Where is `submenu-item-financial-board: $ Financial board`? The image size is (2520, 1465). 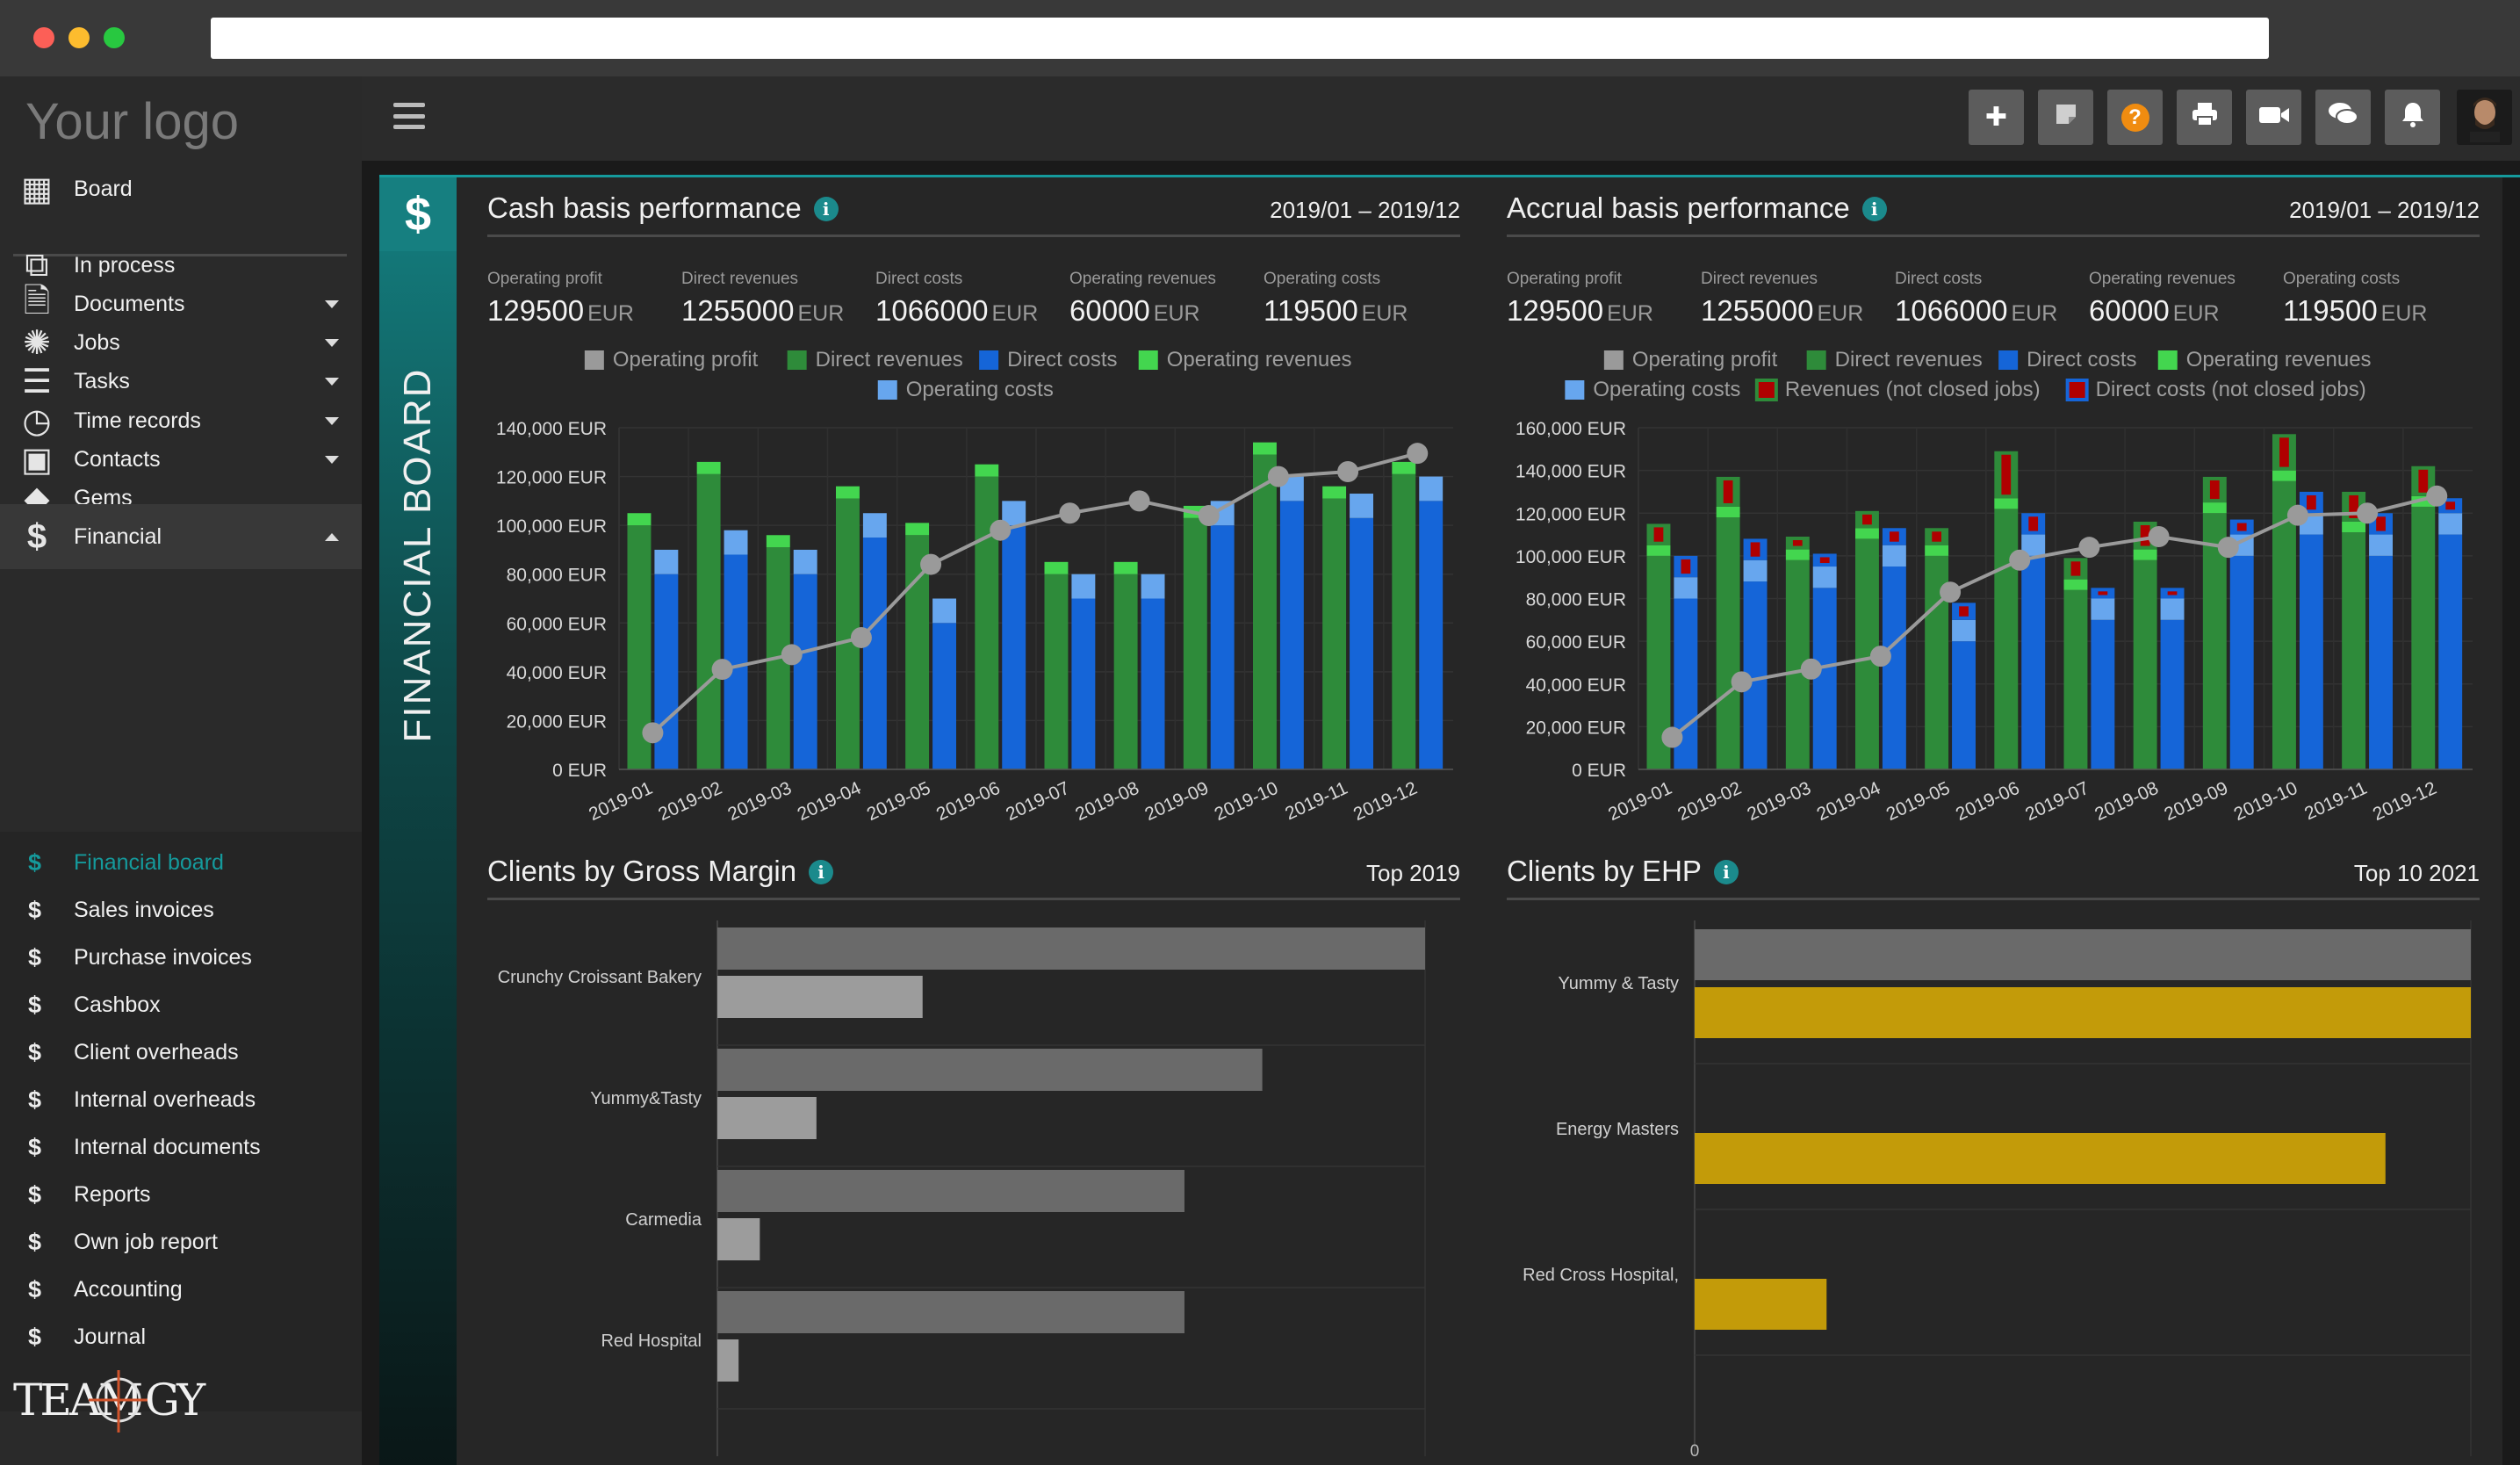
submenu-item-financial-board: $ Financial board is located at coordinates (181, 862).